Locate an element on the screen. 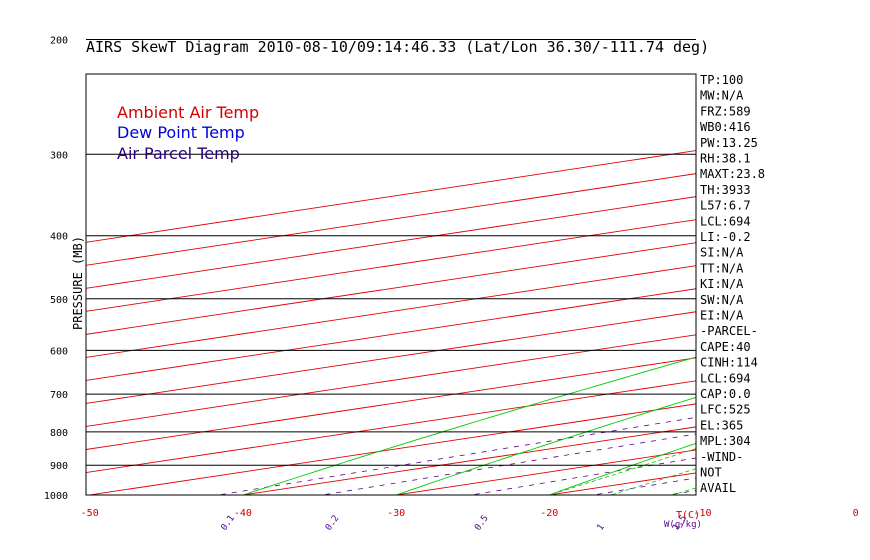 The height and width of the screenshot is (560, 870). pressure-tick-label: 500 is located at coordinates (59, 300).